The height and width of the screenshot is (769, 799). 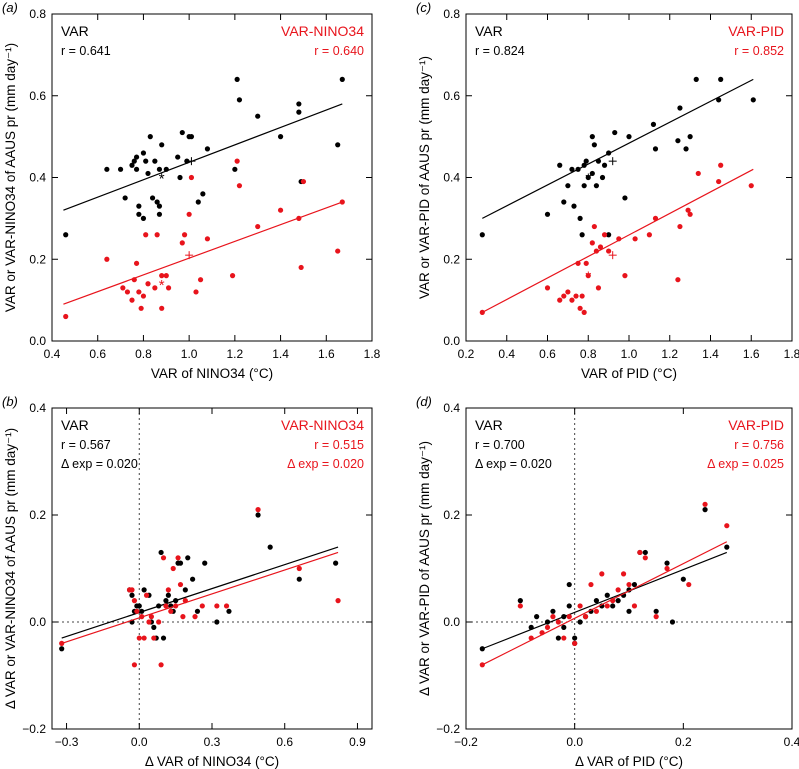 What do you see at coordinates (547, 354) in the screenshot?
I see `x-tick-label: 0.6` at bounding box center [547, 354].